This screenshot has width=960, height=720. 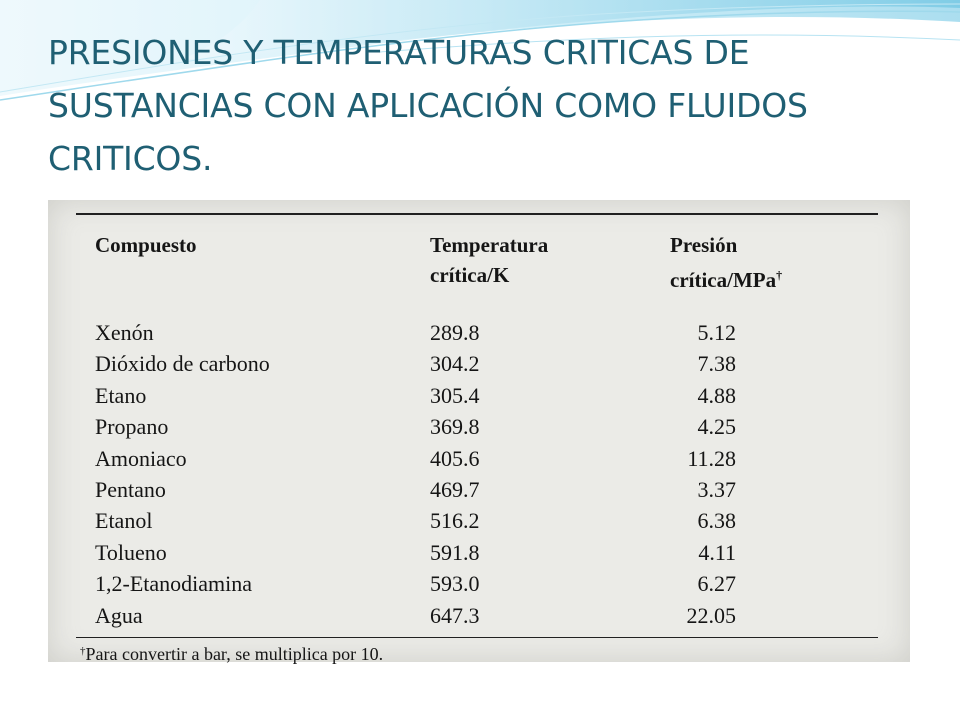 I want to click on table-row: Xenón 289.8 5.12, so click(x=479, y=332).